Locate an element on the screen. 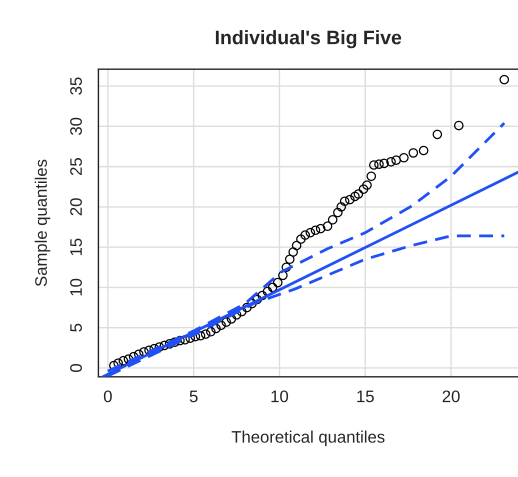 The width and height of the screenshot is (518, 477). x-axis-title: Theoretical quantiles is located at coordinates (308, 438).